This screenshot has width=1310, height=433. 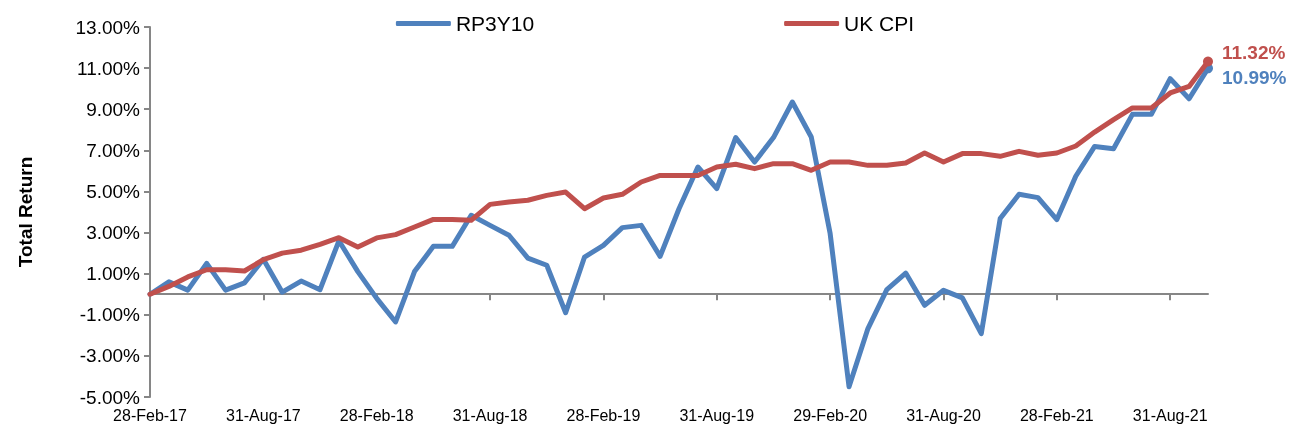 What do you see at coordinates (25, 212) in the screenshot?
I see `y-axis-title: Total Return` at bounding box center [25, 212].